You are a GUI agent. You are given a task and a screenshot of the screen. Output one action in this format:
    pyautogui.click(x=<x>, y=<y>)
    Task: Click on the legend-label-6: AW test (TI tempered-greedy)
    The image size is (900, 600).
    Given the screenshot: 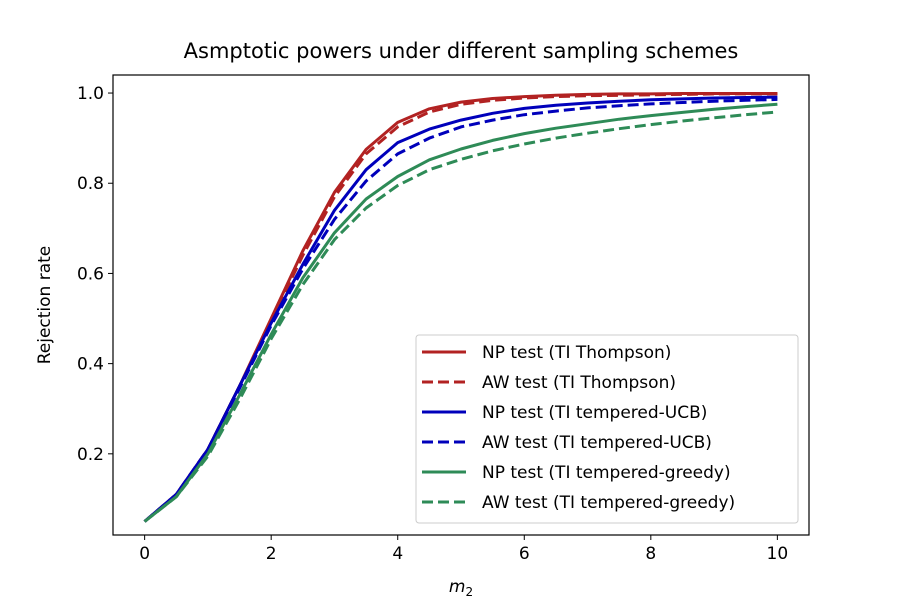 What is the action you would take?
    pyautogui.click(x=608, y=503)
    